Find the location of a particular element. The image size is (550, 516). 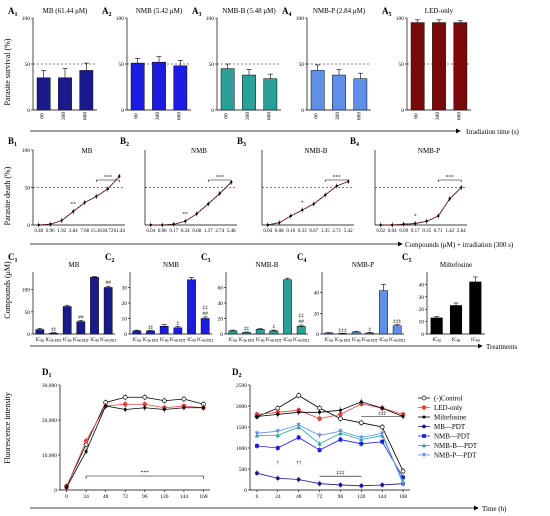

x-tick-label: 72 is located at coordinates (125, 497).